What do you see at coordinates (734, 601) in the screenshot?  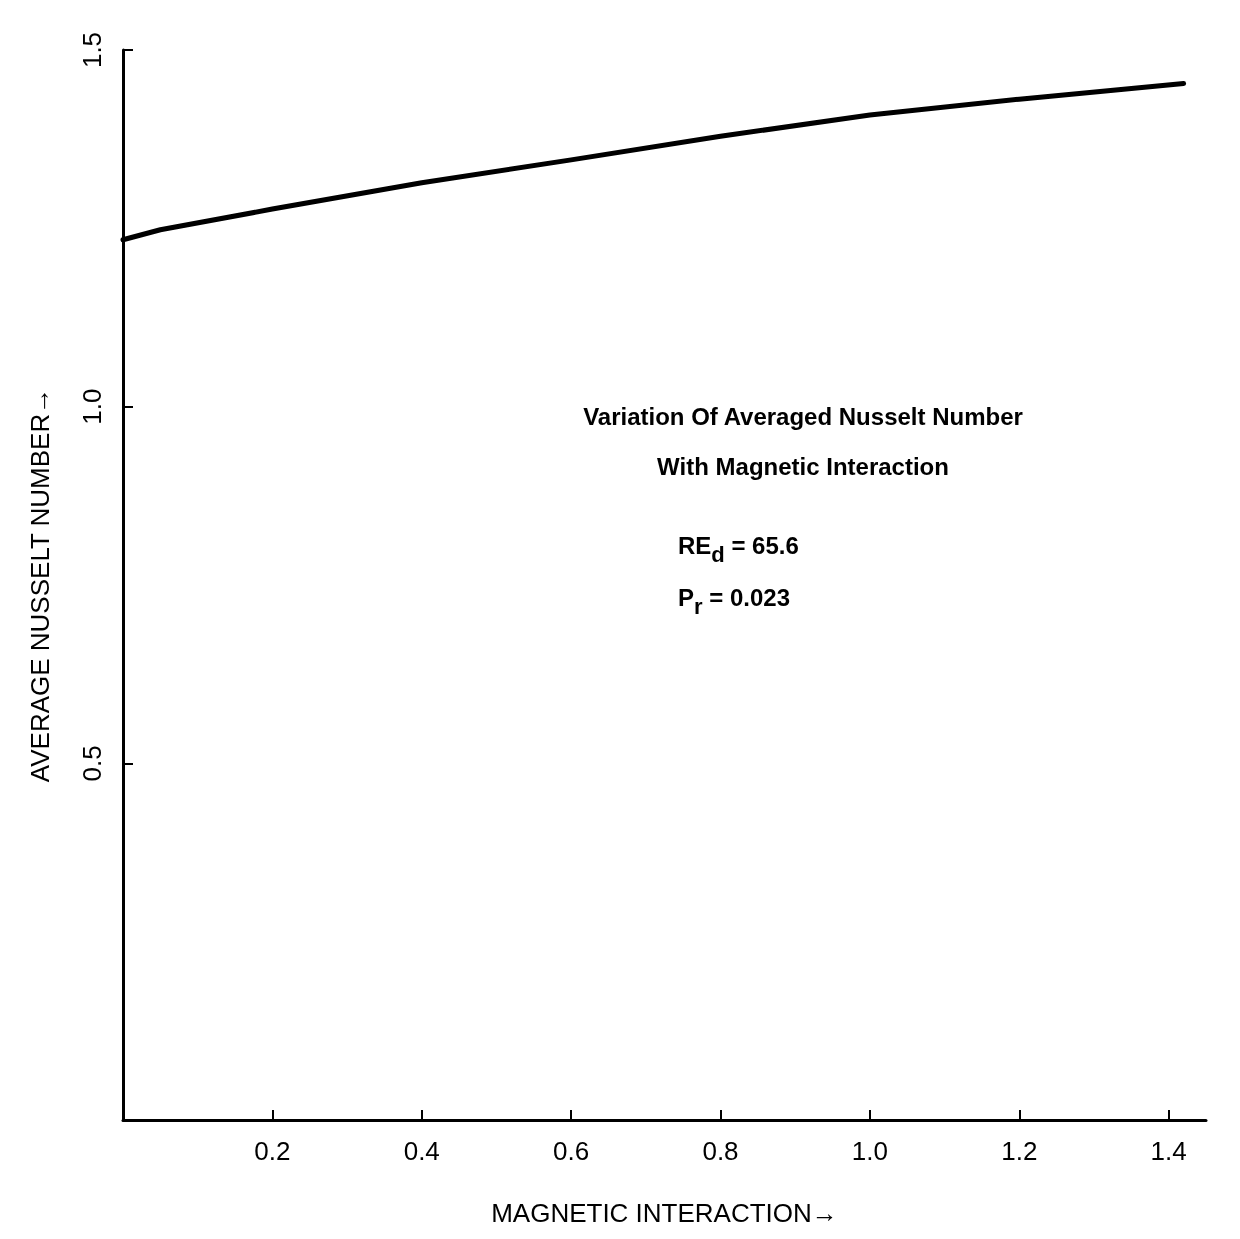 I see `annotation: Pr = 0.023` at bounding box center [734, 601].